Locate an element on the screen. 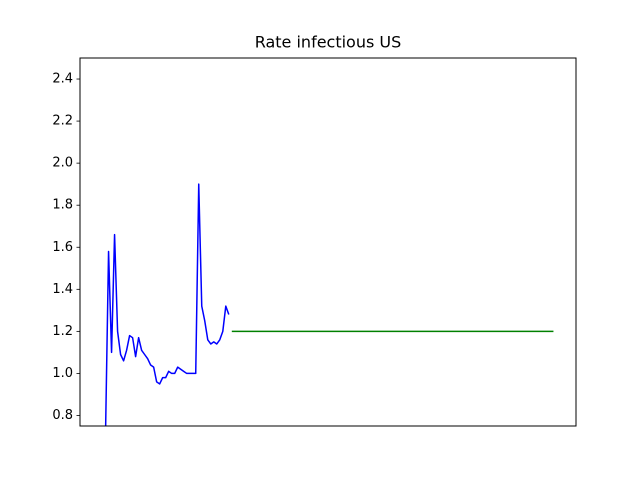 This screenshot has width=640, height=480. y-tick-label: 2.2 is located at coordinates (62, 121).